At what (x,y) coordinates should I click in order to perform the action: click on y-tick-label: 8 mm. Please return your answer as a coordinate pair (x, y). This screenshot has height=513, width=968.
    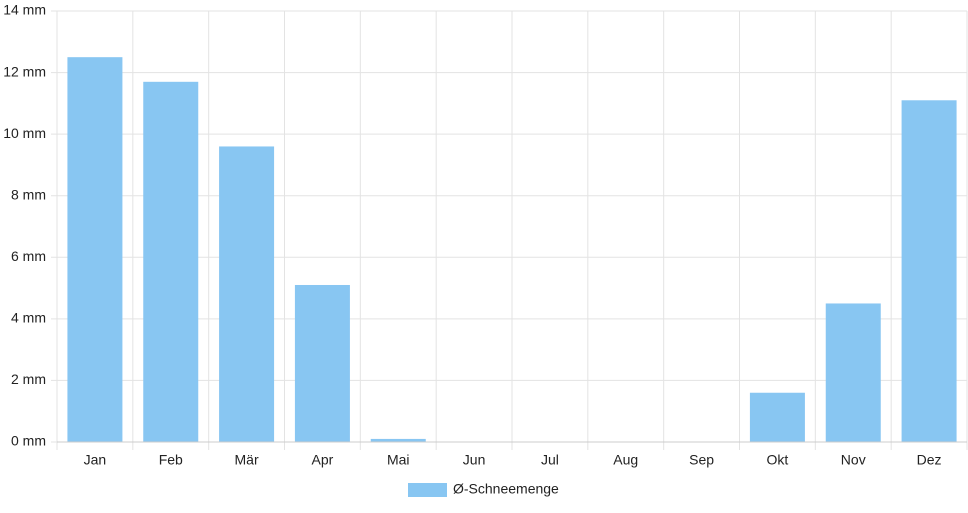
    Looking at the image, I should click on (28, 194).